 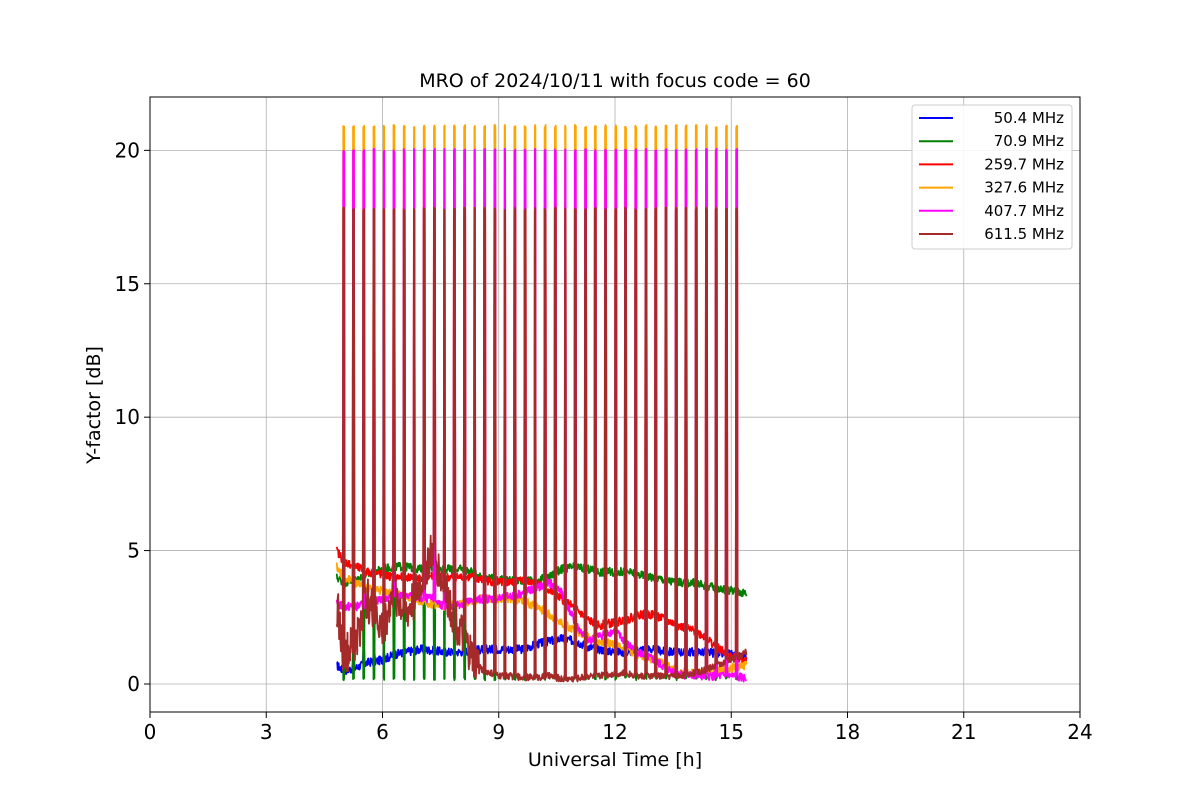 I want to click on legend-entry-label: 611.5 MHz, so click(x=1024, y=234).